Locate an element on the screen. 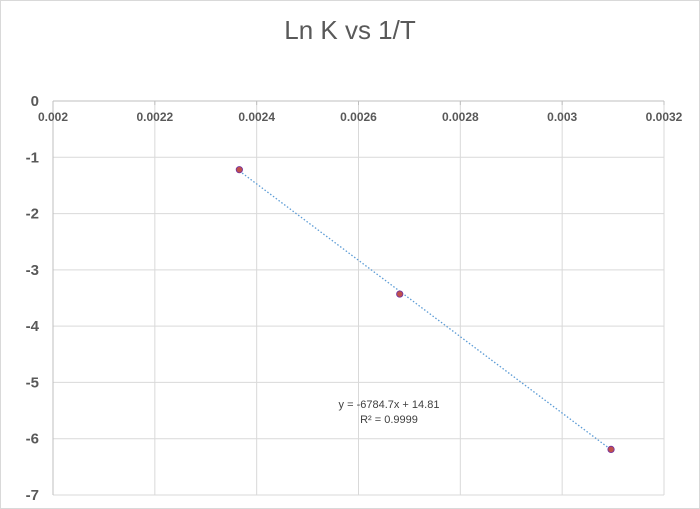 This screenshot has height=509, width=700. x-tick-label: 0.003 is located at coordinates (562, 117).